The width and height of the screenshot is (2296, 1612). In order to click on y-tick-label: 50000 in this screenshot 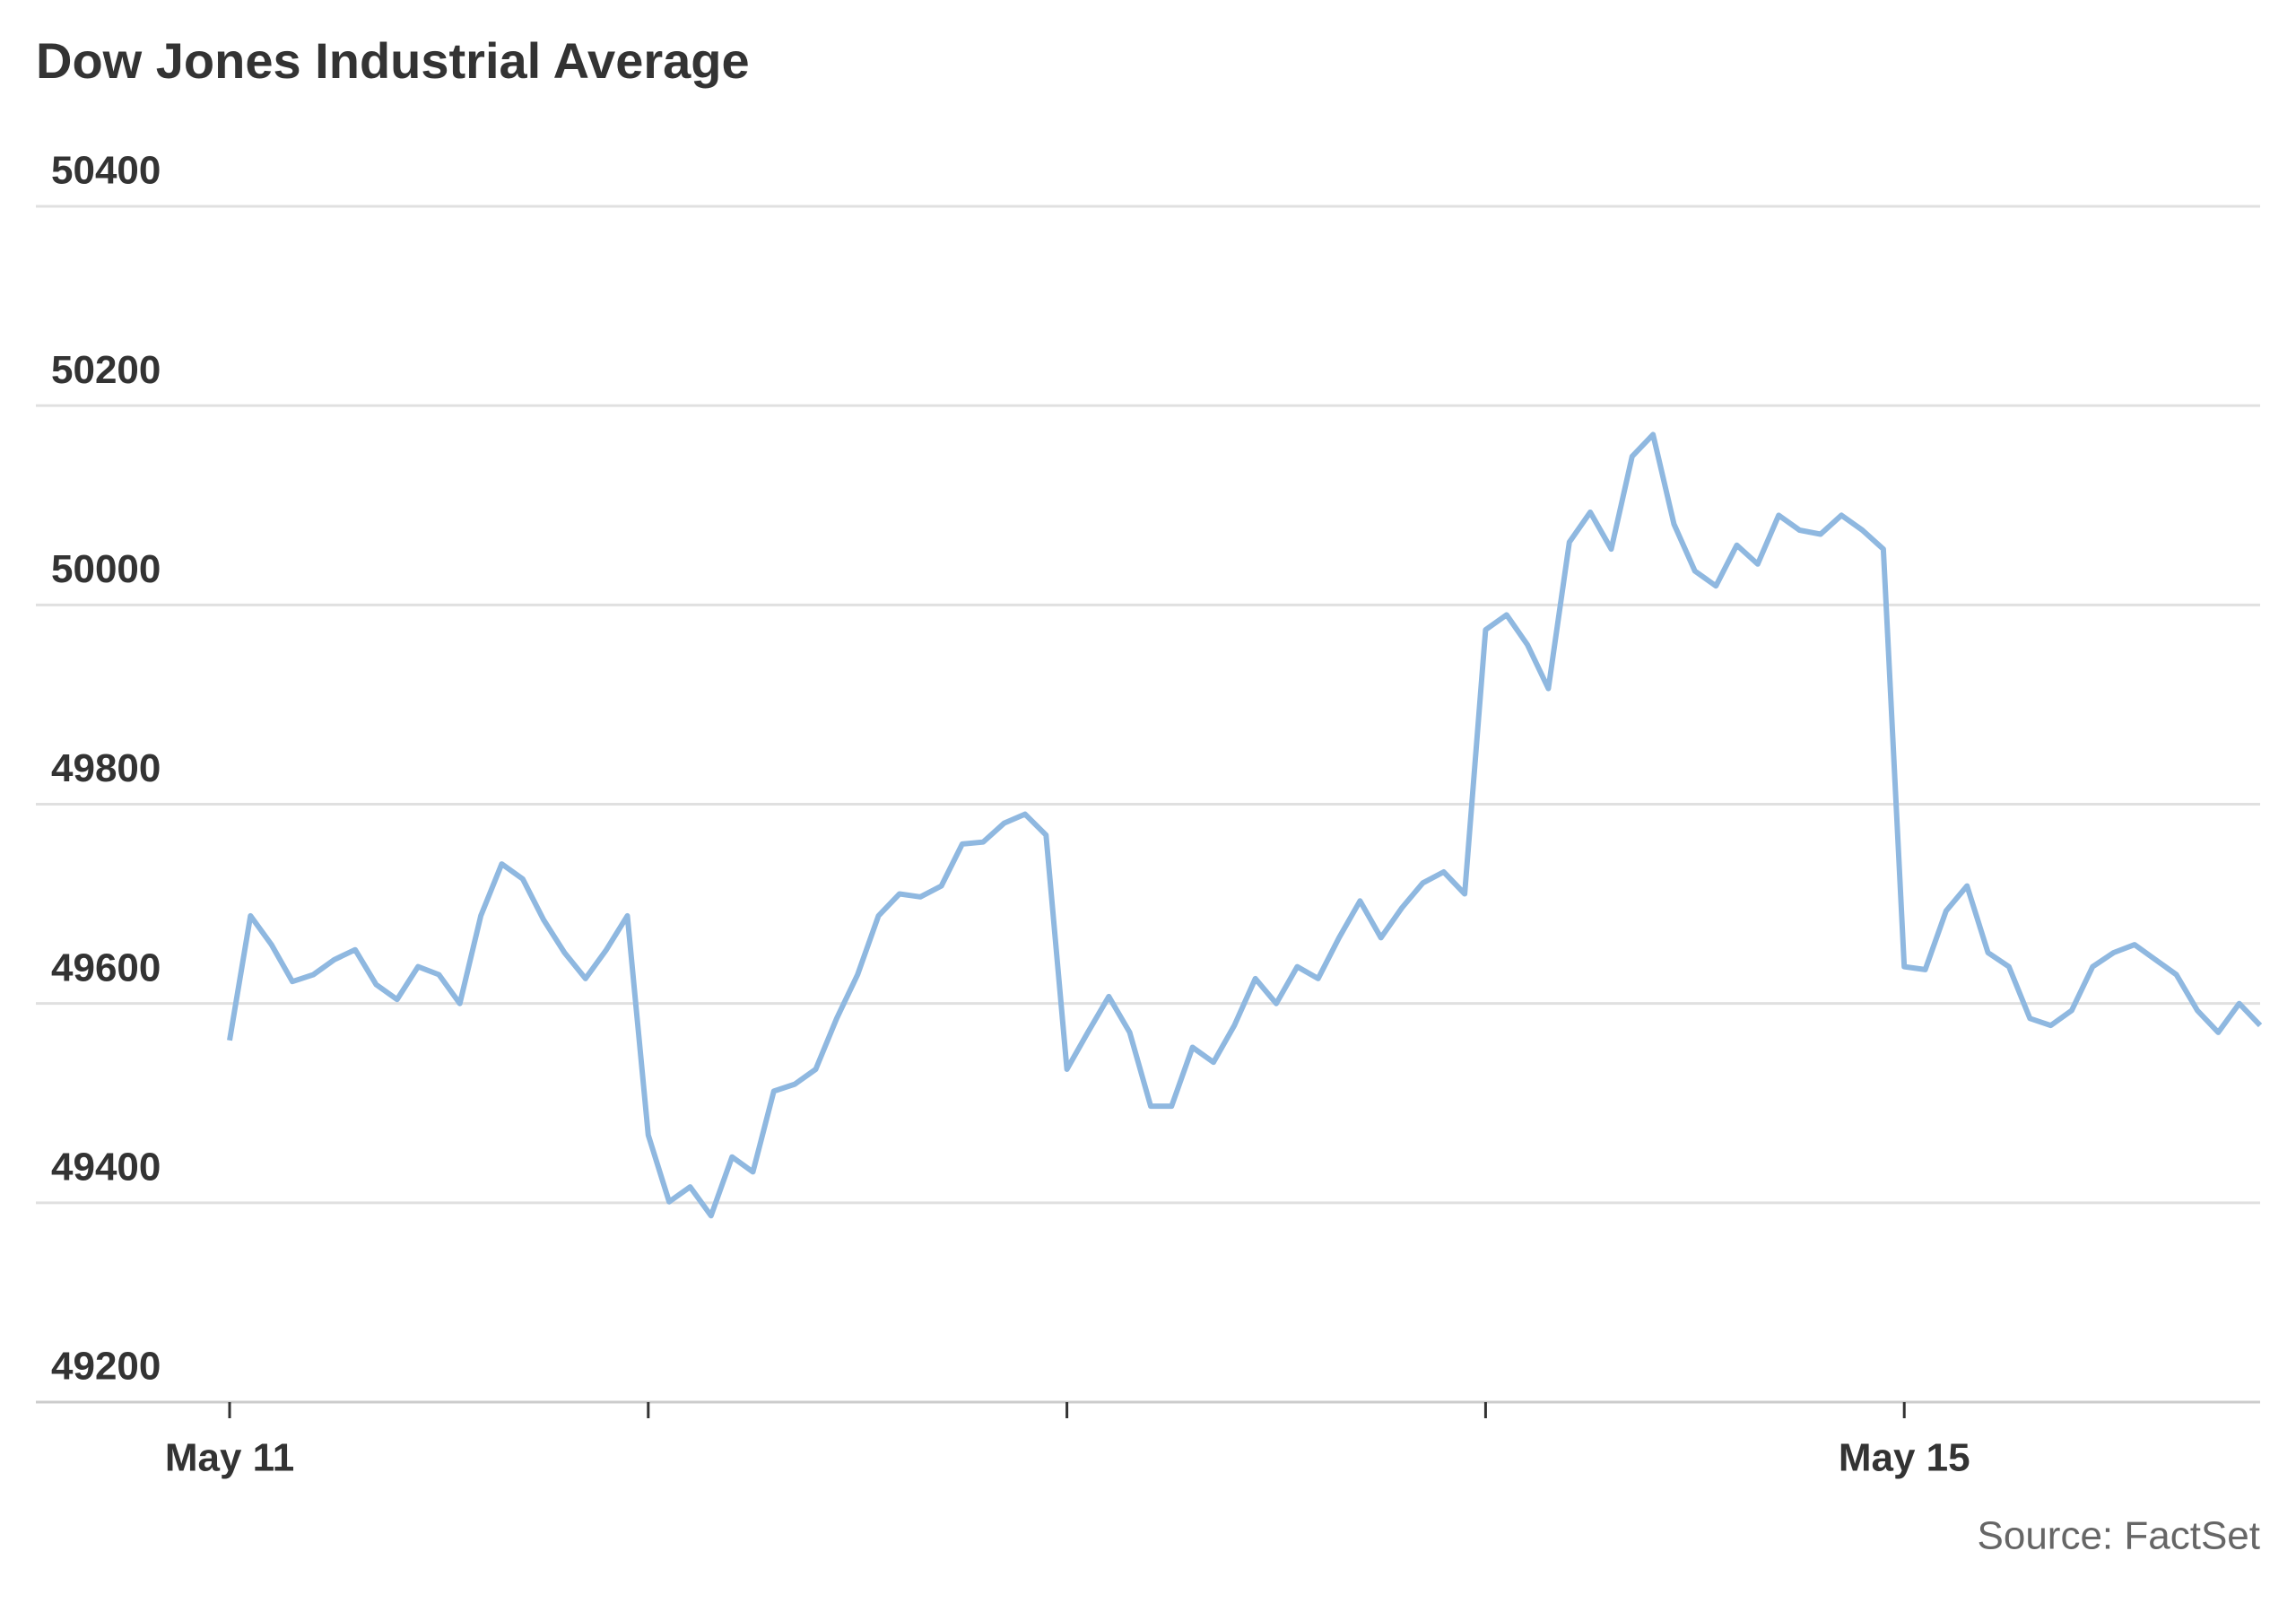, I will do `click(106, 569)`.